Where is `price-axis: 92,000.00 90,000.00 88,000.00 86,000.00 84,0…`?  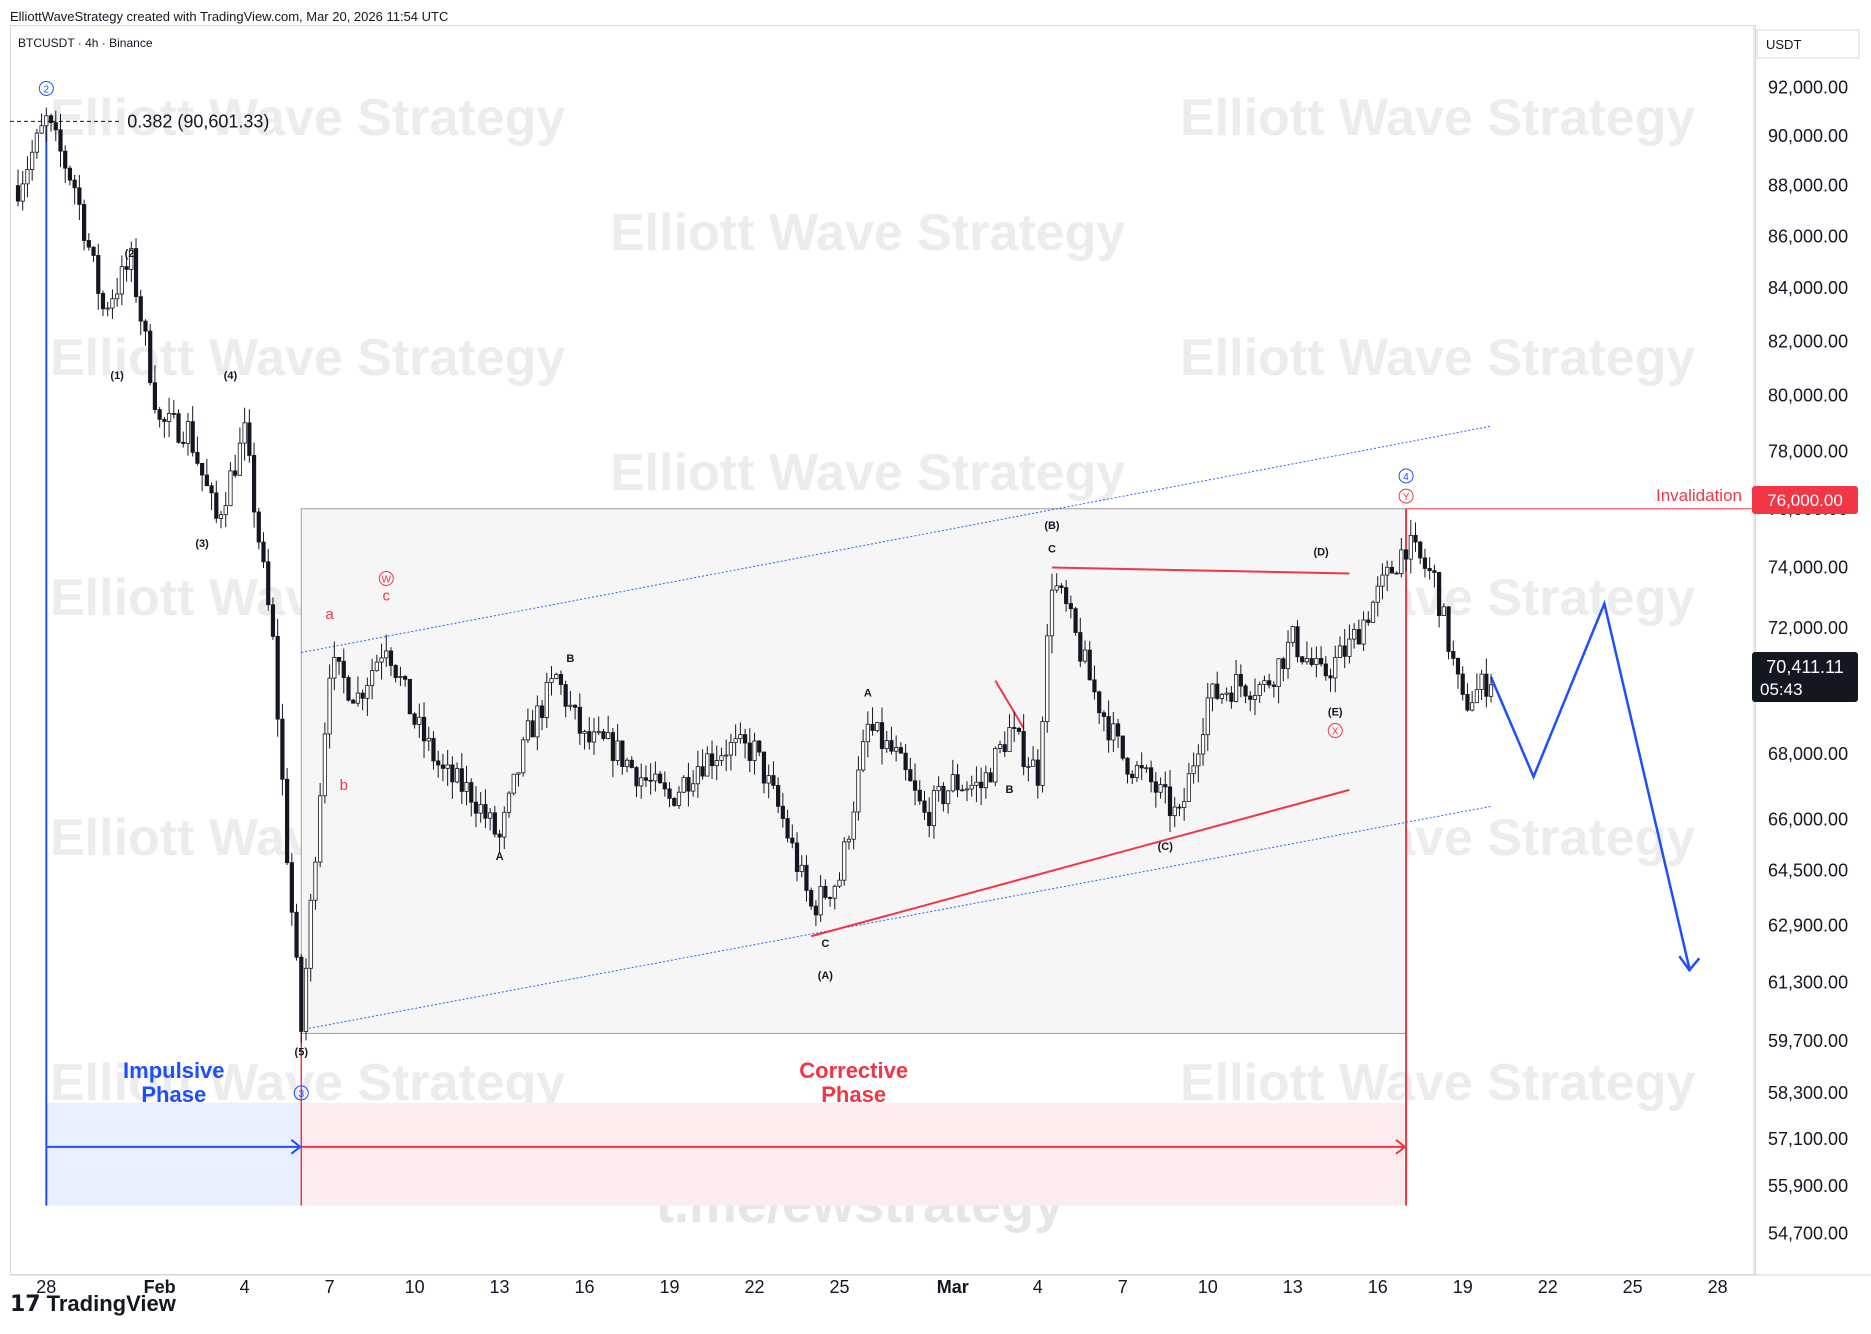
price-axis: 92,000.00 90,000.00 88,000.00 86,000.00 84,0… is located at coordinates (1808, 661).